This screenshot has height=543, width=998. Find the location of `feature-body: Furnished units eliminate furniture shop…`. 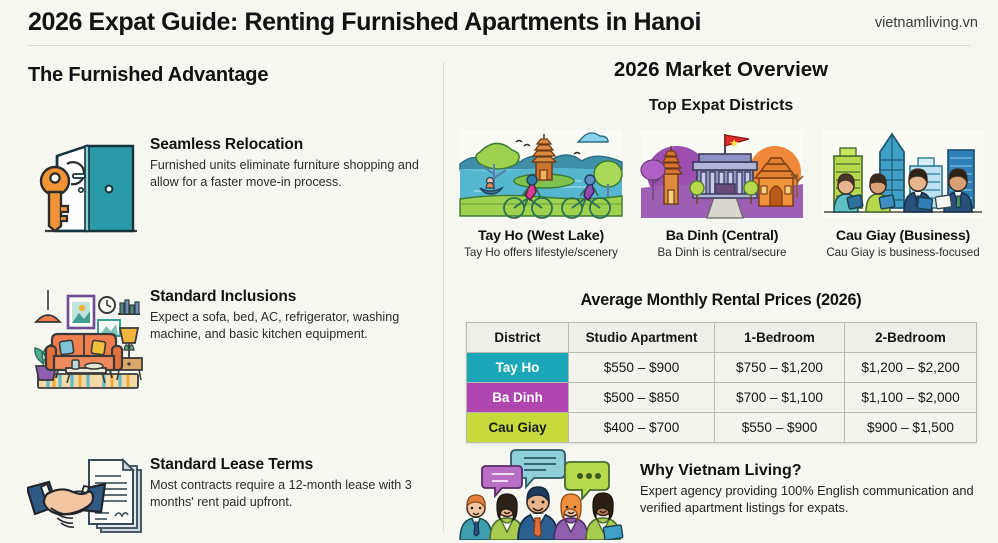

feature-body: Furnished units eliminate furniture shop… is located at coordinates (284, 173).